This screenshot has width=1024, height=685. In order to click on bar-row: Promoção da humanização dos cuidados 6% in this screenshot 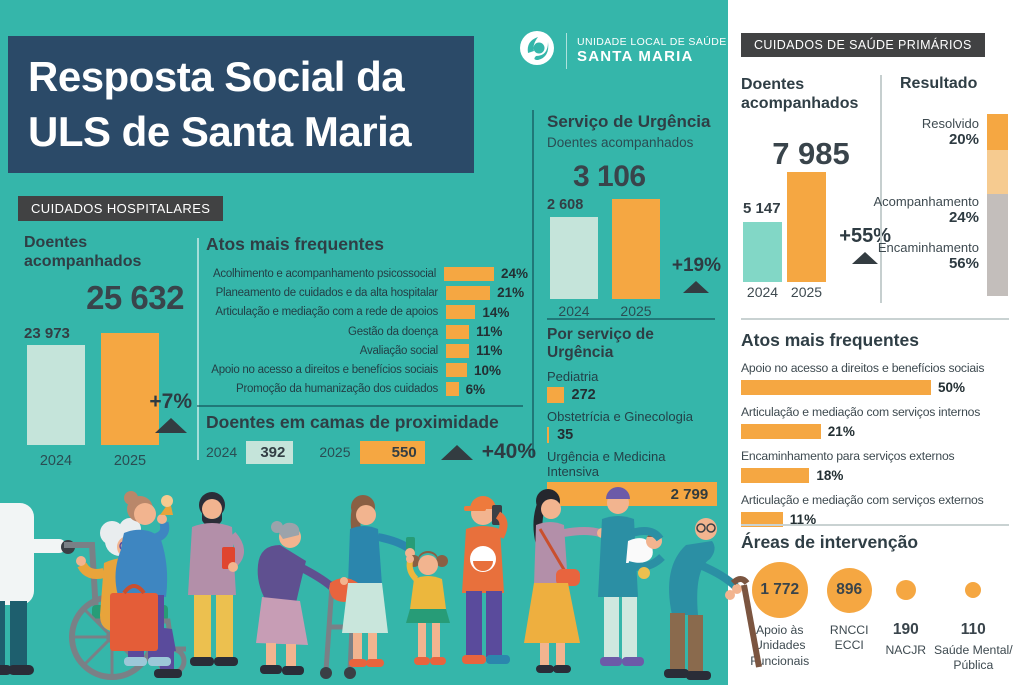, I will do `click(361, 389)`.